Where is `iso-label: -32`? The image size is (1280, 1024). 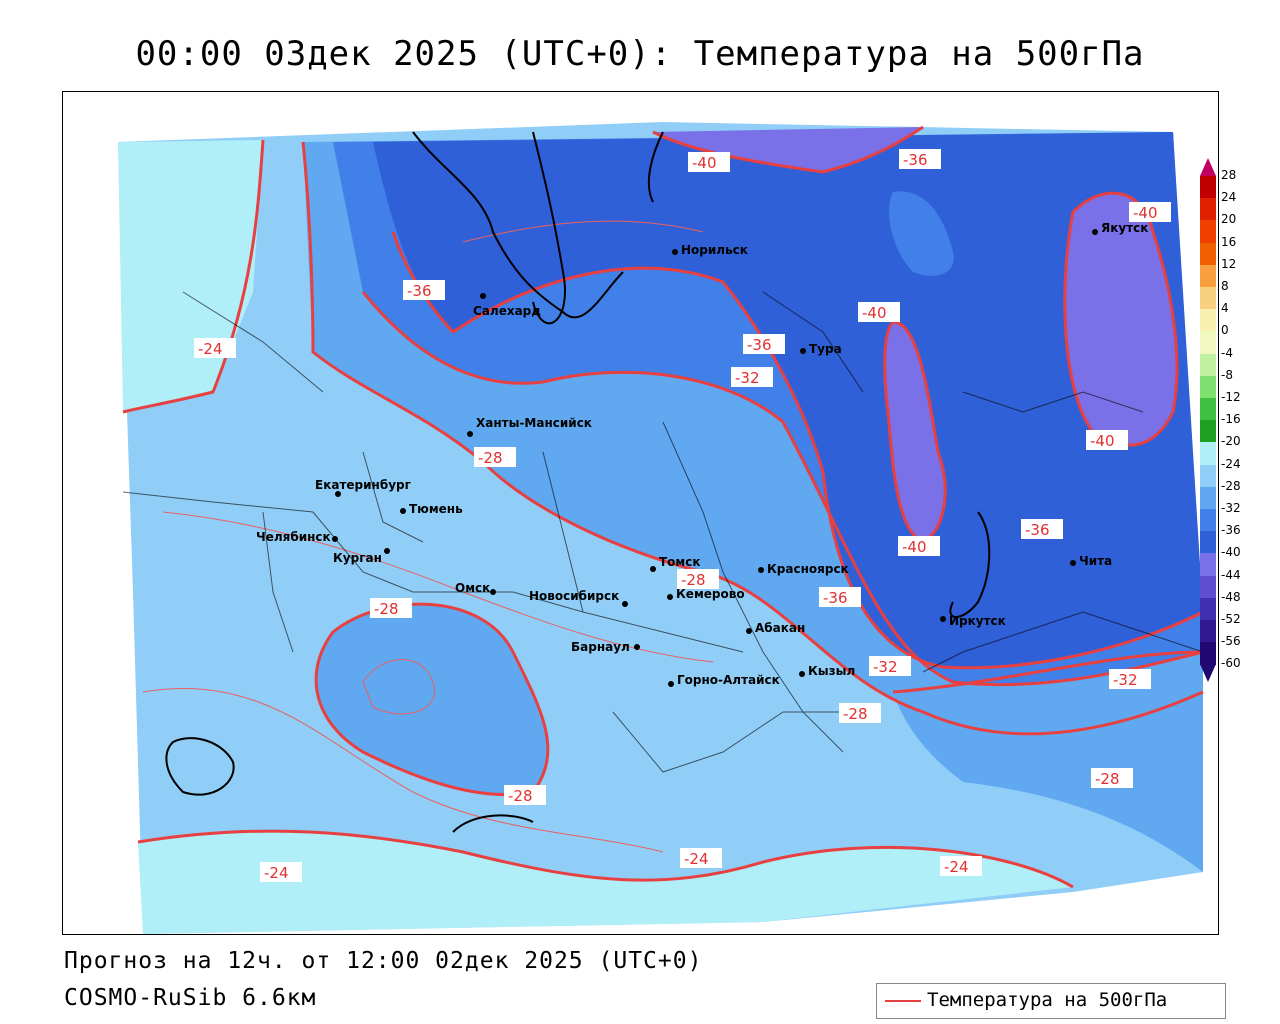 iso-label: -32 is located at coordinates (752, 377).